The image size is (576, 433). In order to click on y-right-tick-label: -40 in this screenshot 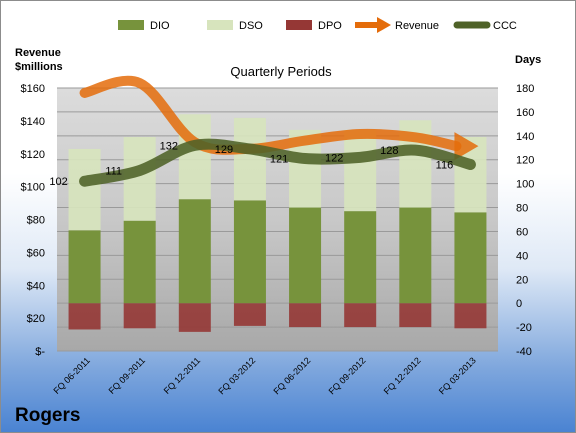, I will do `click(524, 352)`.